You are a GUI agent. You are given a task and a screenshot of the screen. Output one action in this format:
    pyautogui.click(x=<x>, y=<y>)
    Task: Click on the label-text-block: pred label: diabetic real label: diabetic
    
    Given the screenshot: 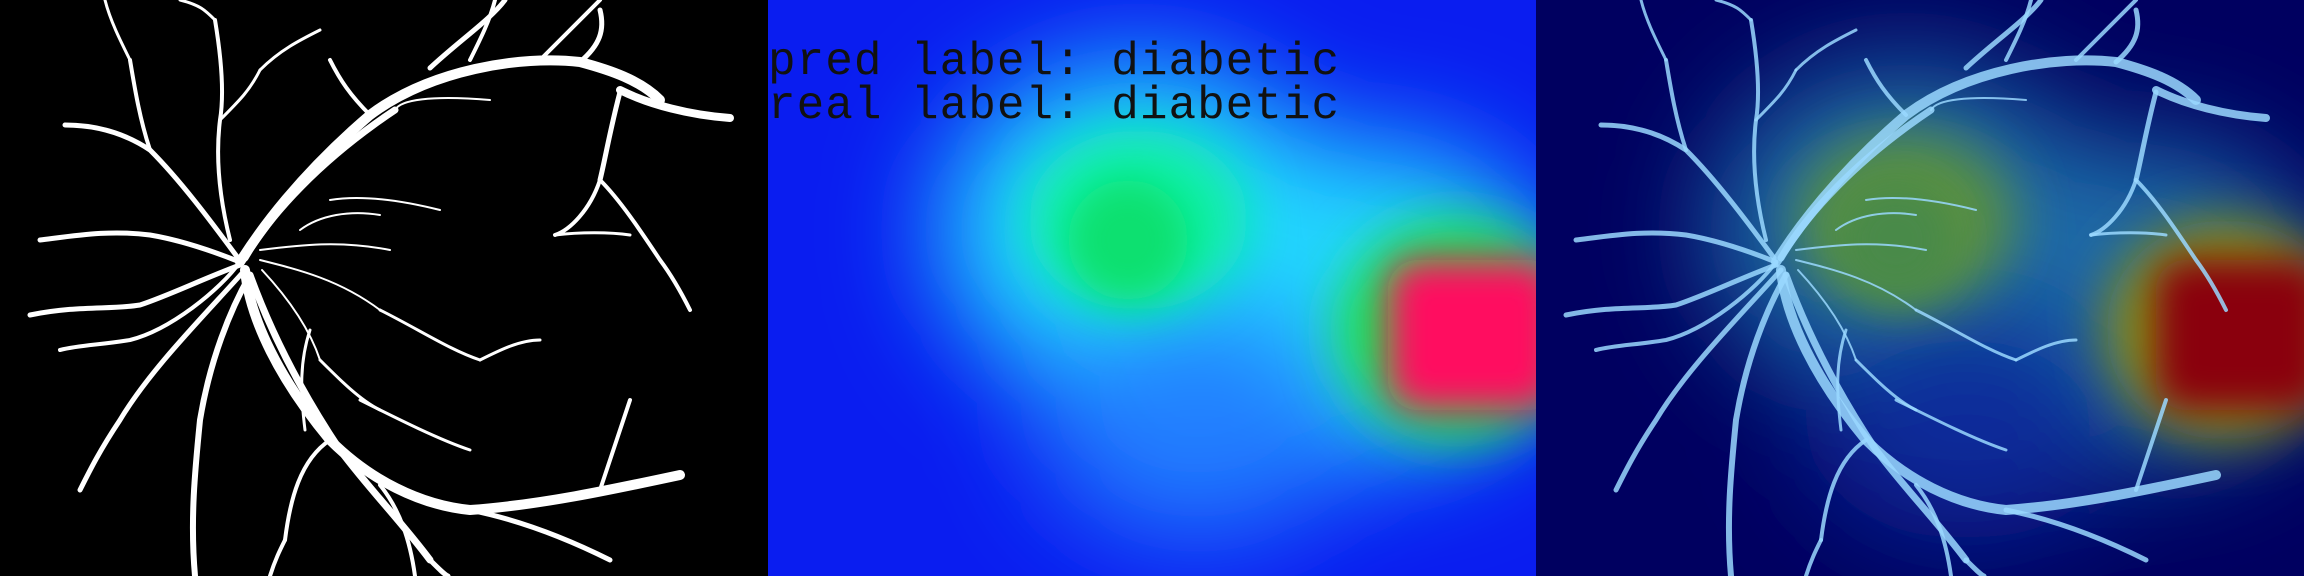 What is the action you would take?
    pyautogui.click(x=1054, y=84)
    